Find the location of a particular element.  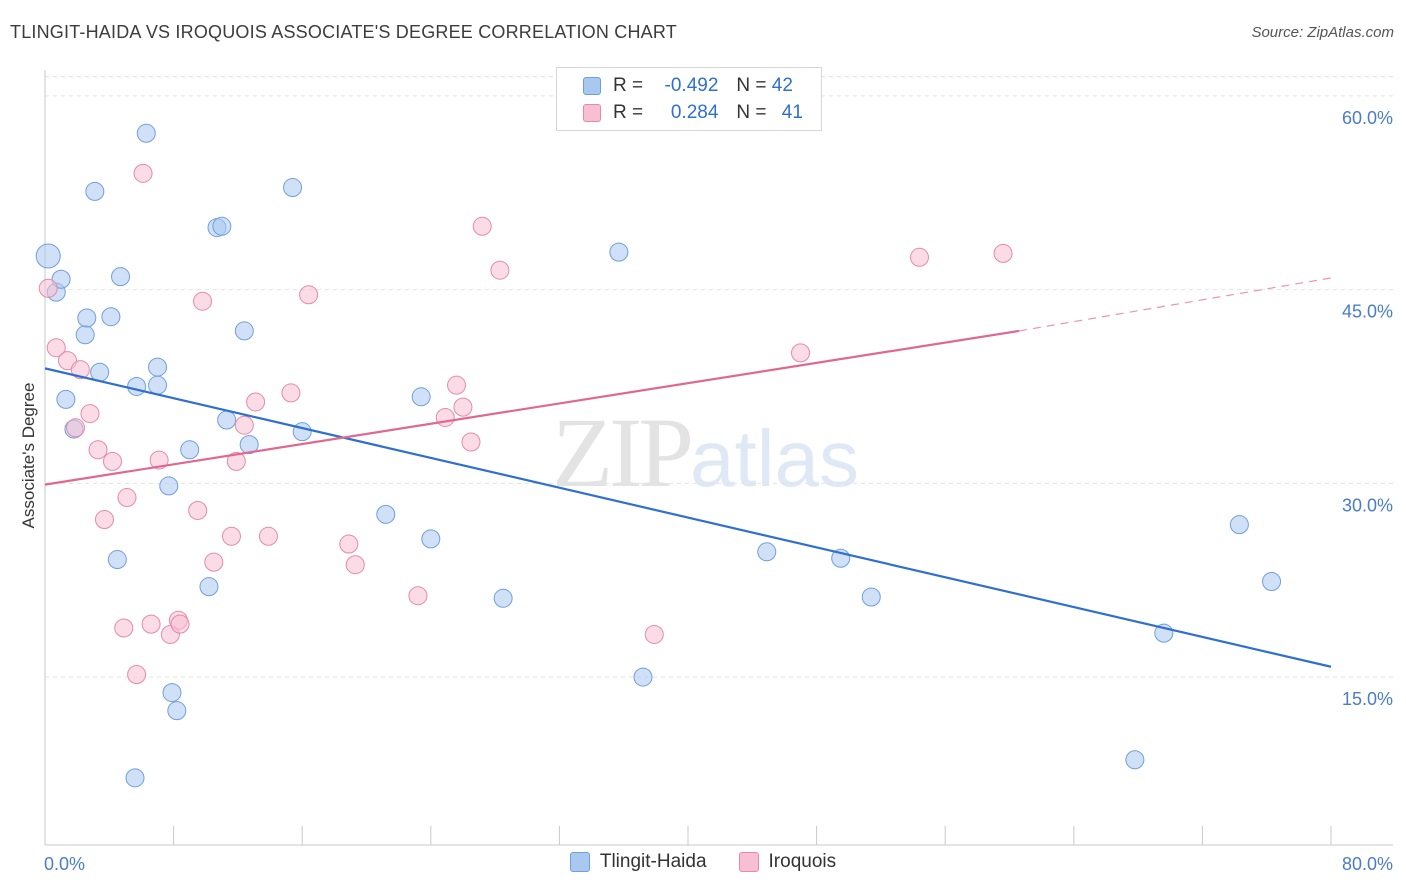

stats-legend-row-tlingit-haida: R = -0.492 N = 42 is located at coordinates (688, 86).